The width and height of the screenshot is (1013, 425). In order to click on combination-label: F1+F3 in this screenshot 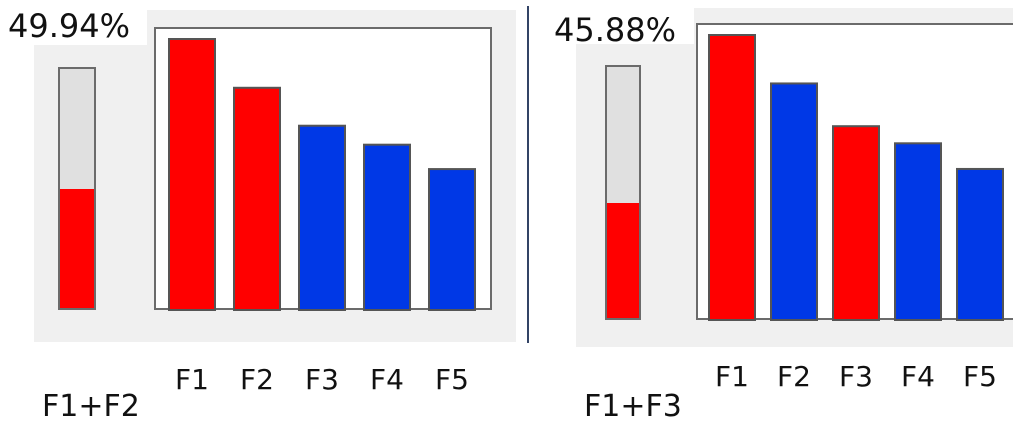, I will do `click(633, 406)`.